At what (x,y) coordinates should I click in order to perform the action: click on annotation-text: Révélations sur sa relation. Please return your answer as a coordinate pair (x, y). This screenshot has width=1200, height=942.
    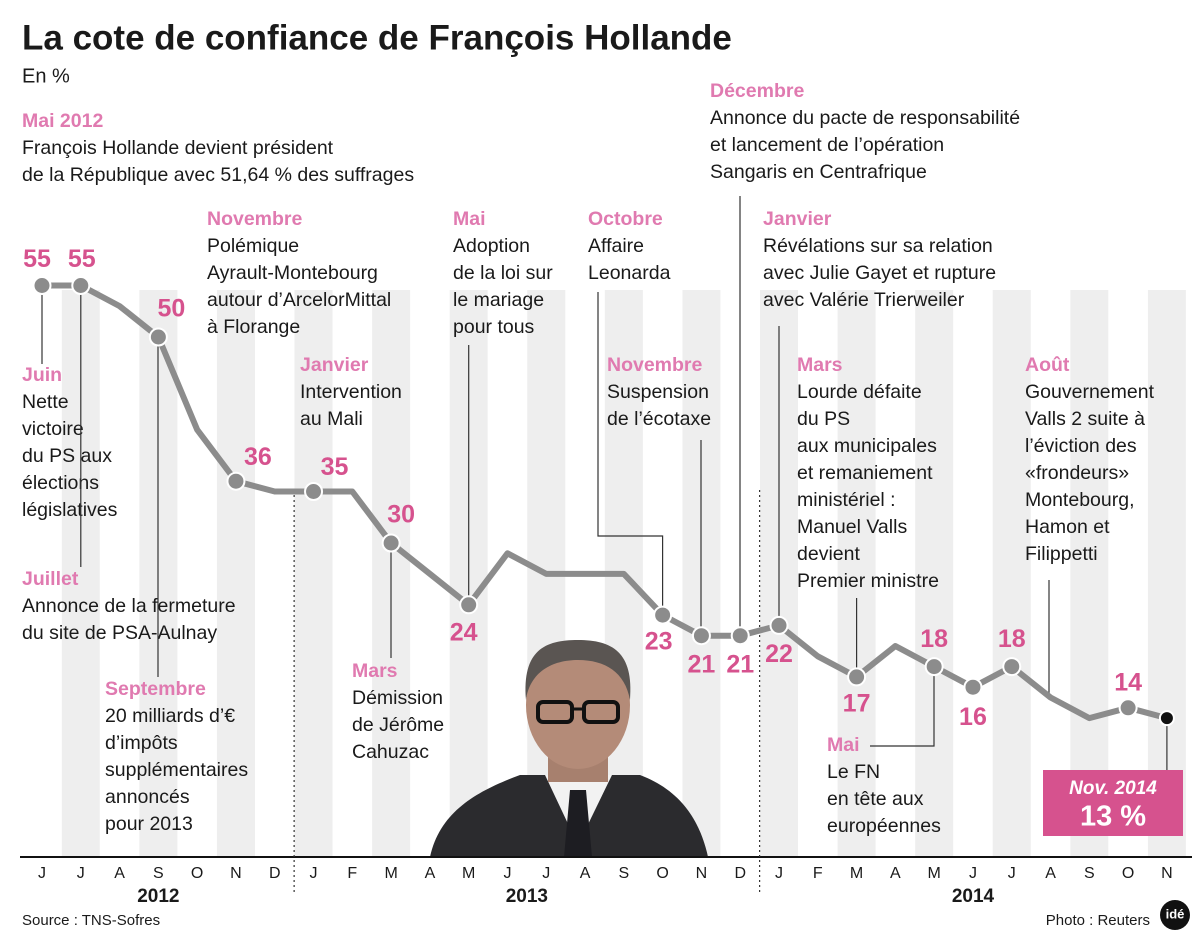
    Looking at the image, I should click on (878, 246).